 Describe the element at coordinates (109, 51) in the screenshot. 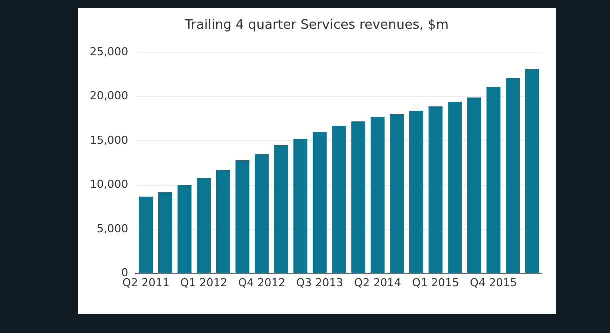

I see `y-tick-label: 25,000` at that location.